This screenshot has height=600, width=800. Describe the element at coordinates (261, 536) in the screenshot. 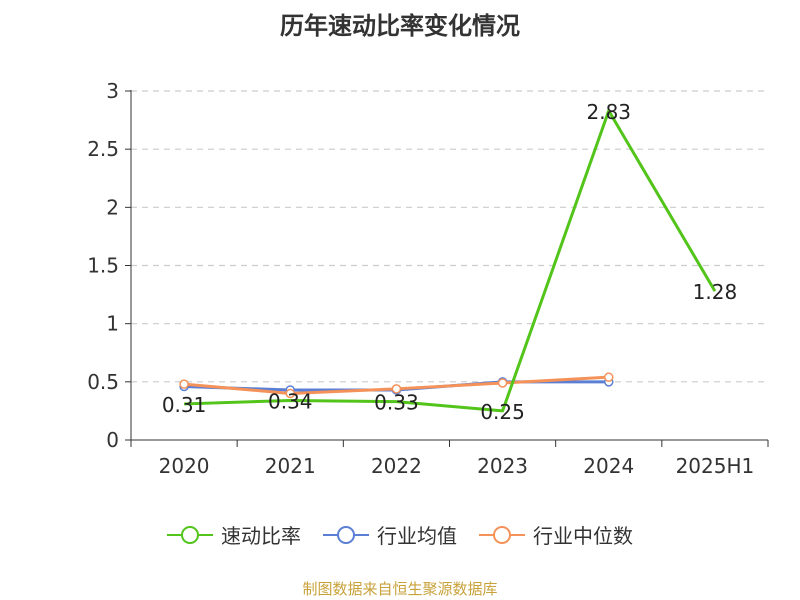

I see `legend-label: 速动比率` at that location.